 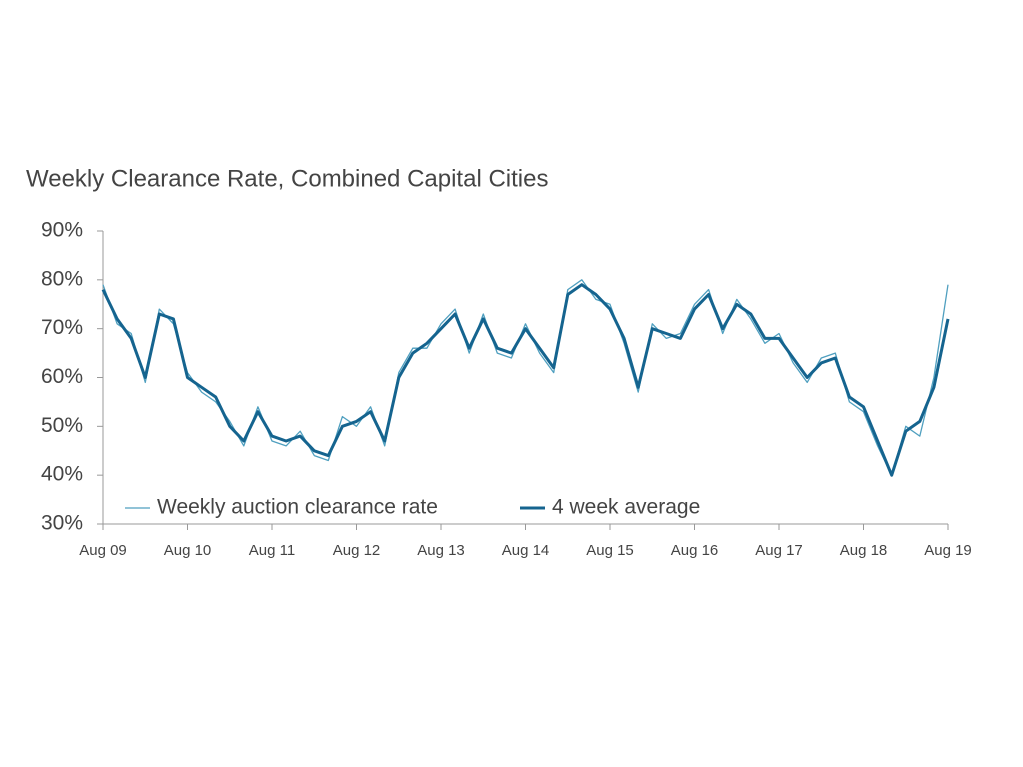 I want to click on x-tick-label: Aug 16, so click(x=695, y=550).